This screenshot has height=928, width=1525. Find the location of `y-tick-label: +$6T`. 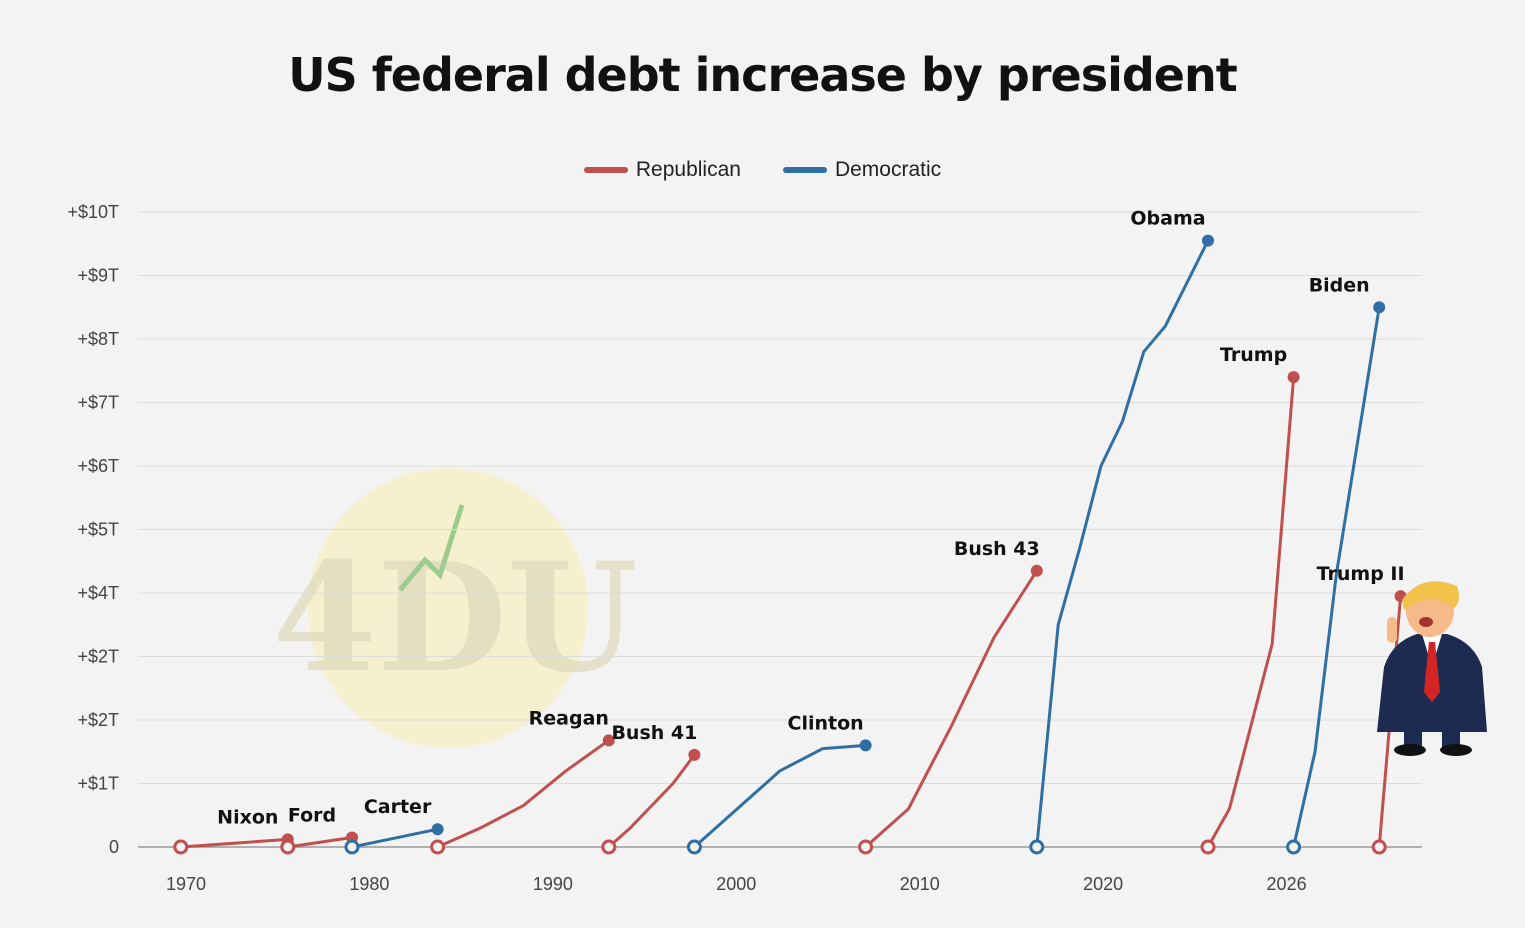

y-tick-label: +$6T is located at coordinates (98, 466).